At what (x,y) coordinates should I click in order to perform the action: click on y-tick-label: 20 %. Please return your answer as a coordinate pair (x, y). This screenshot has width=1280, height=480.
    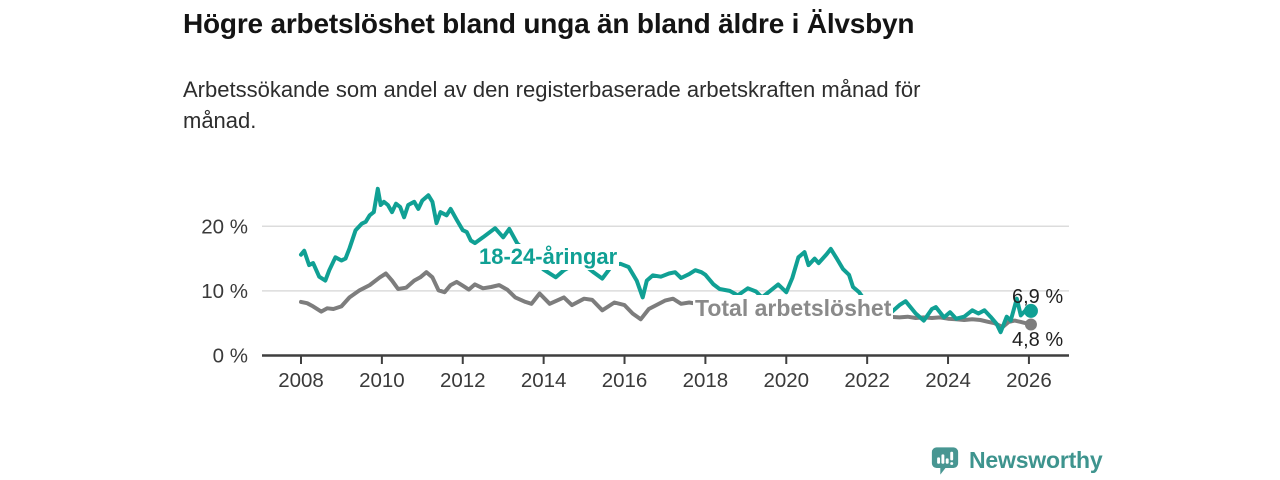
    Looking at the image, I should click on (224, 226).